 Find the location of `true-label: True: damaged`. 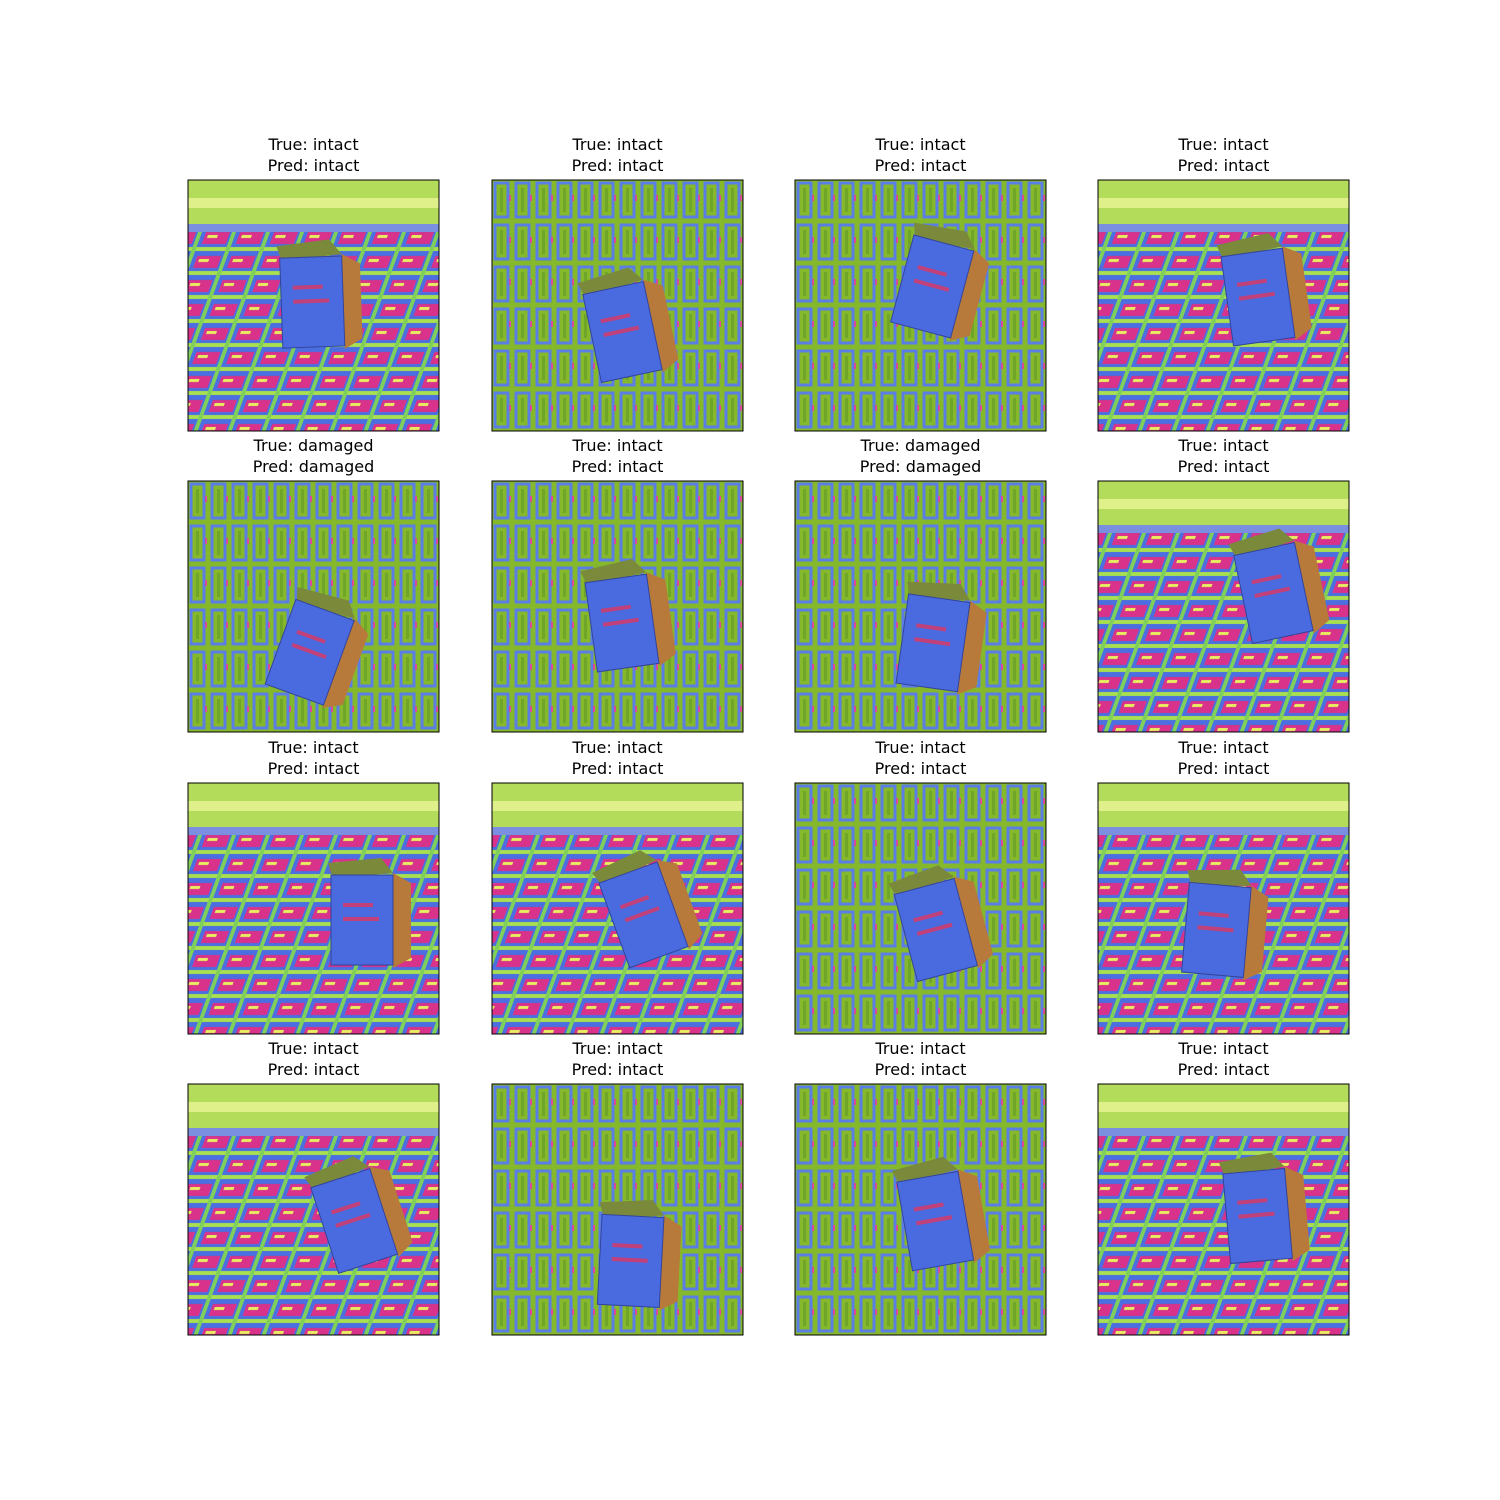

true-label: True: damaged is located at coordinates (313, 445).